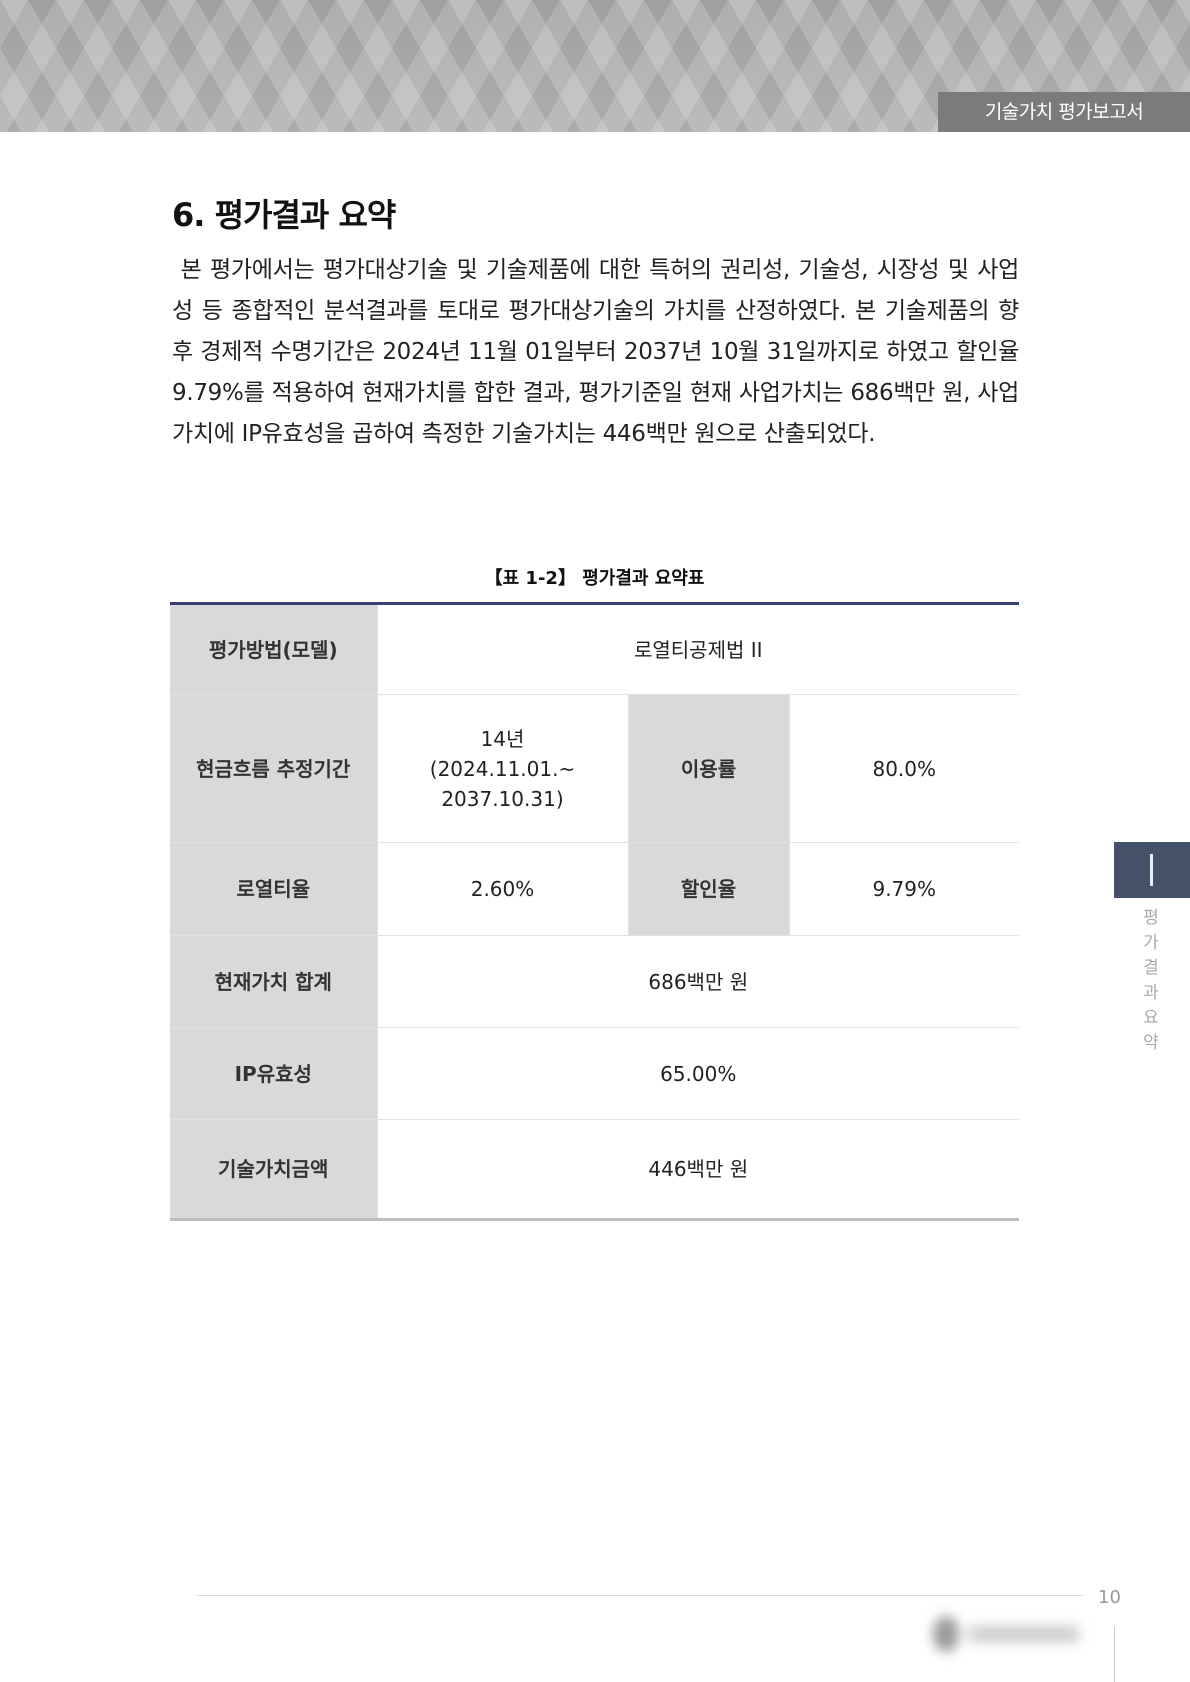 This screenshot has width=1190, height=1682. Describe the element at coordinates (1109, 1597) in the screenshot. I see `page-number: 10` at that location.